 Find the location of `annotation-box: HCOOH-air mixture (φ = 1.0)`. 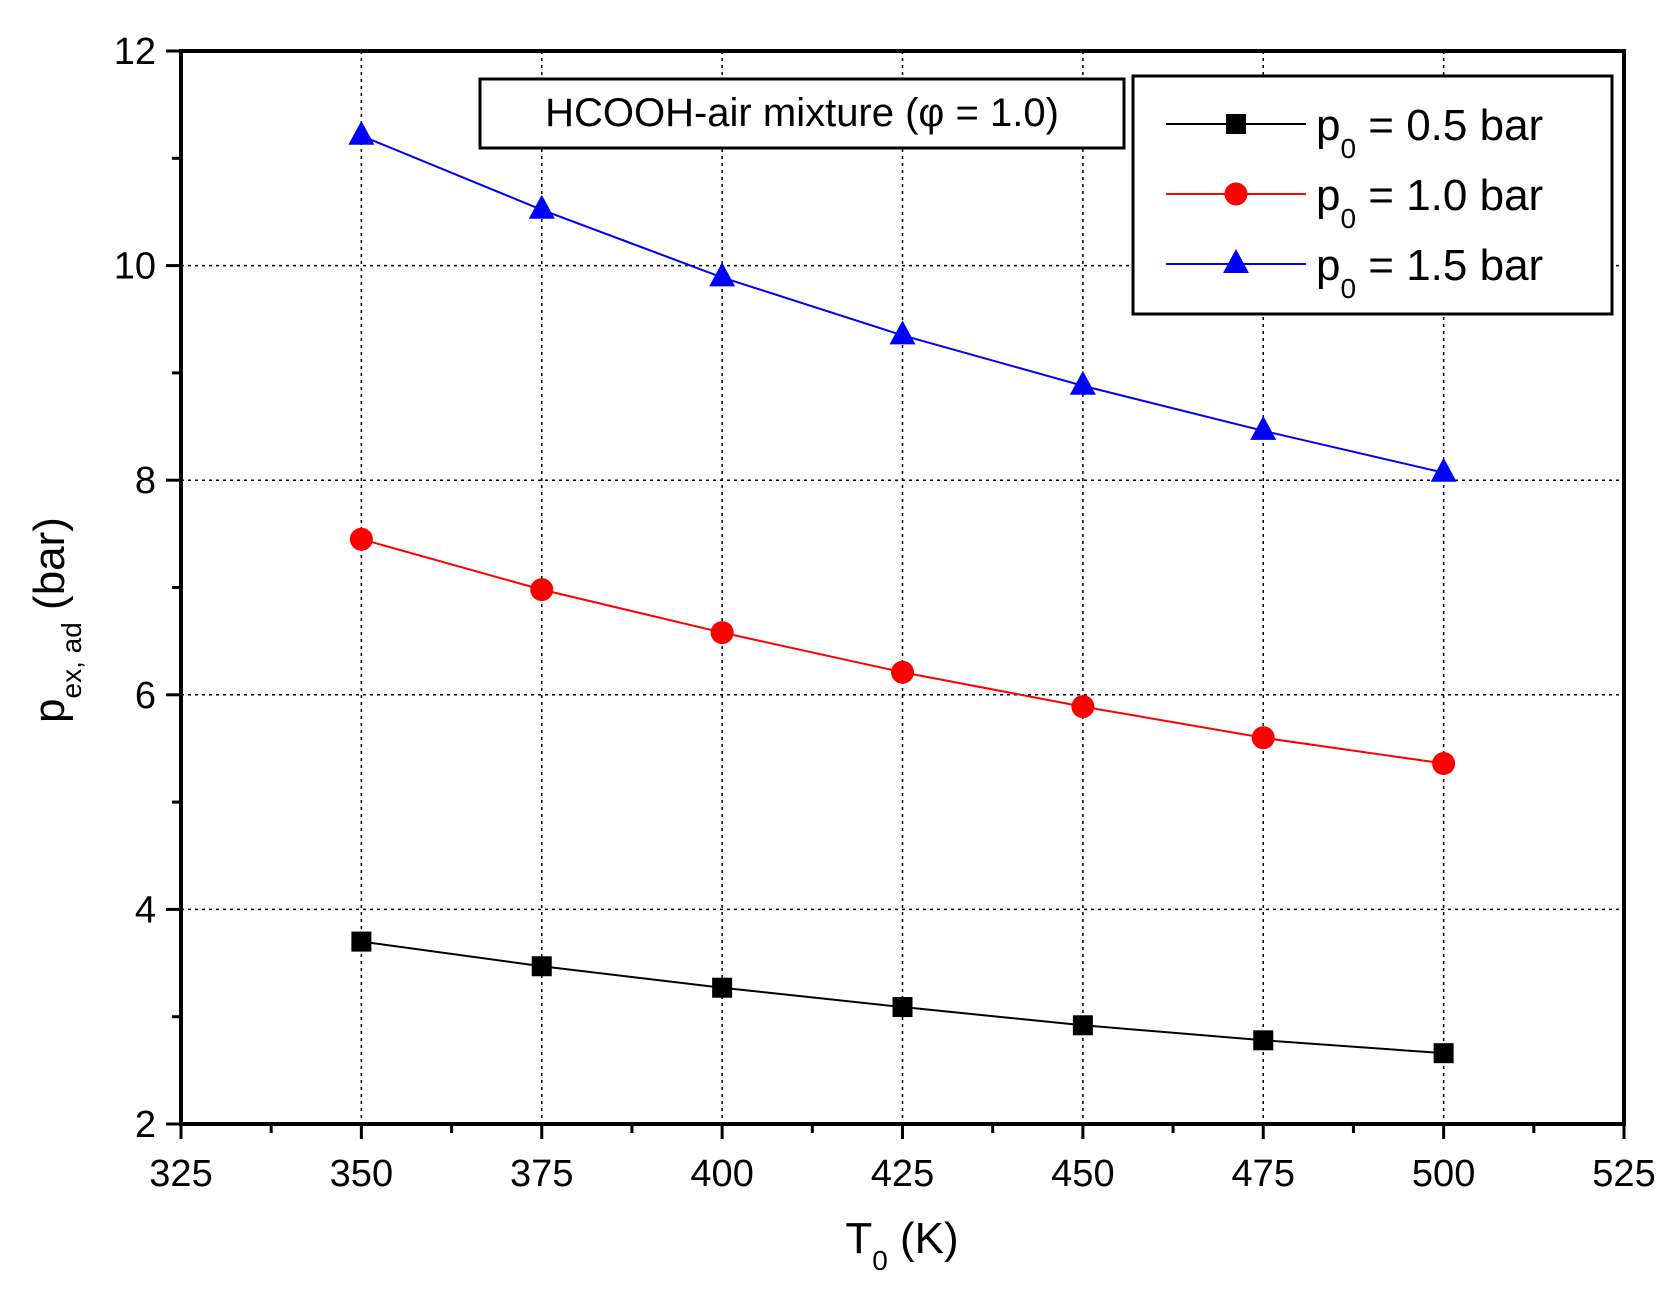

annotation-box: HCOOH-air mixture (φ = 1.0) is located at coordinates (802, 113).